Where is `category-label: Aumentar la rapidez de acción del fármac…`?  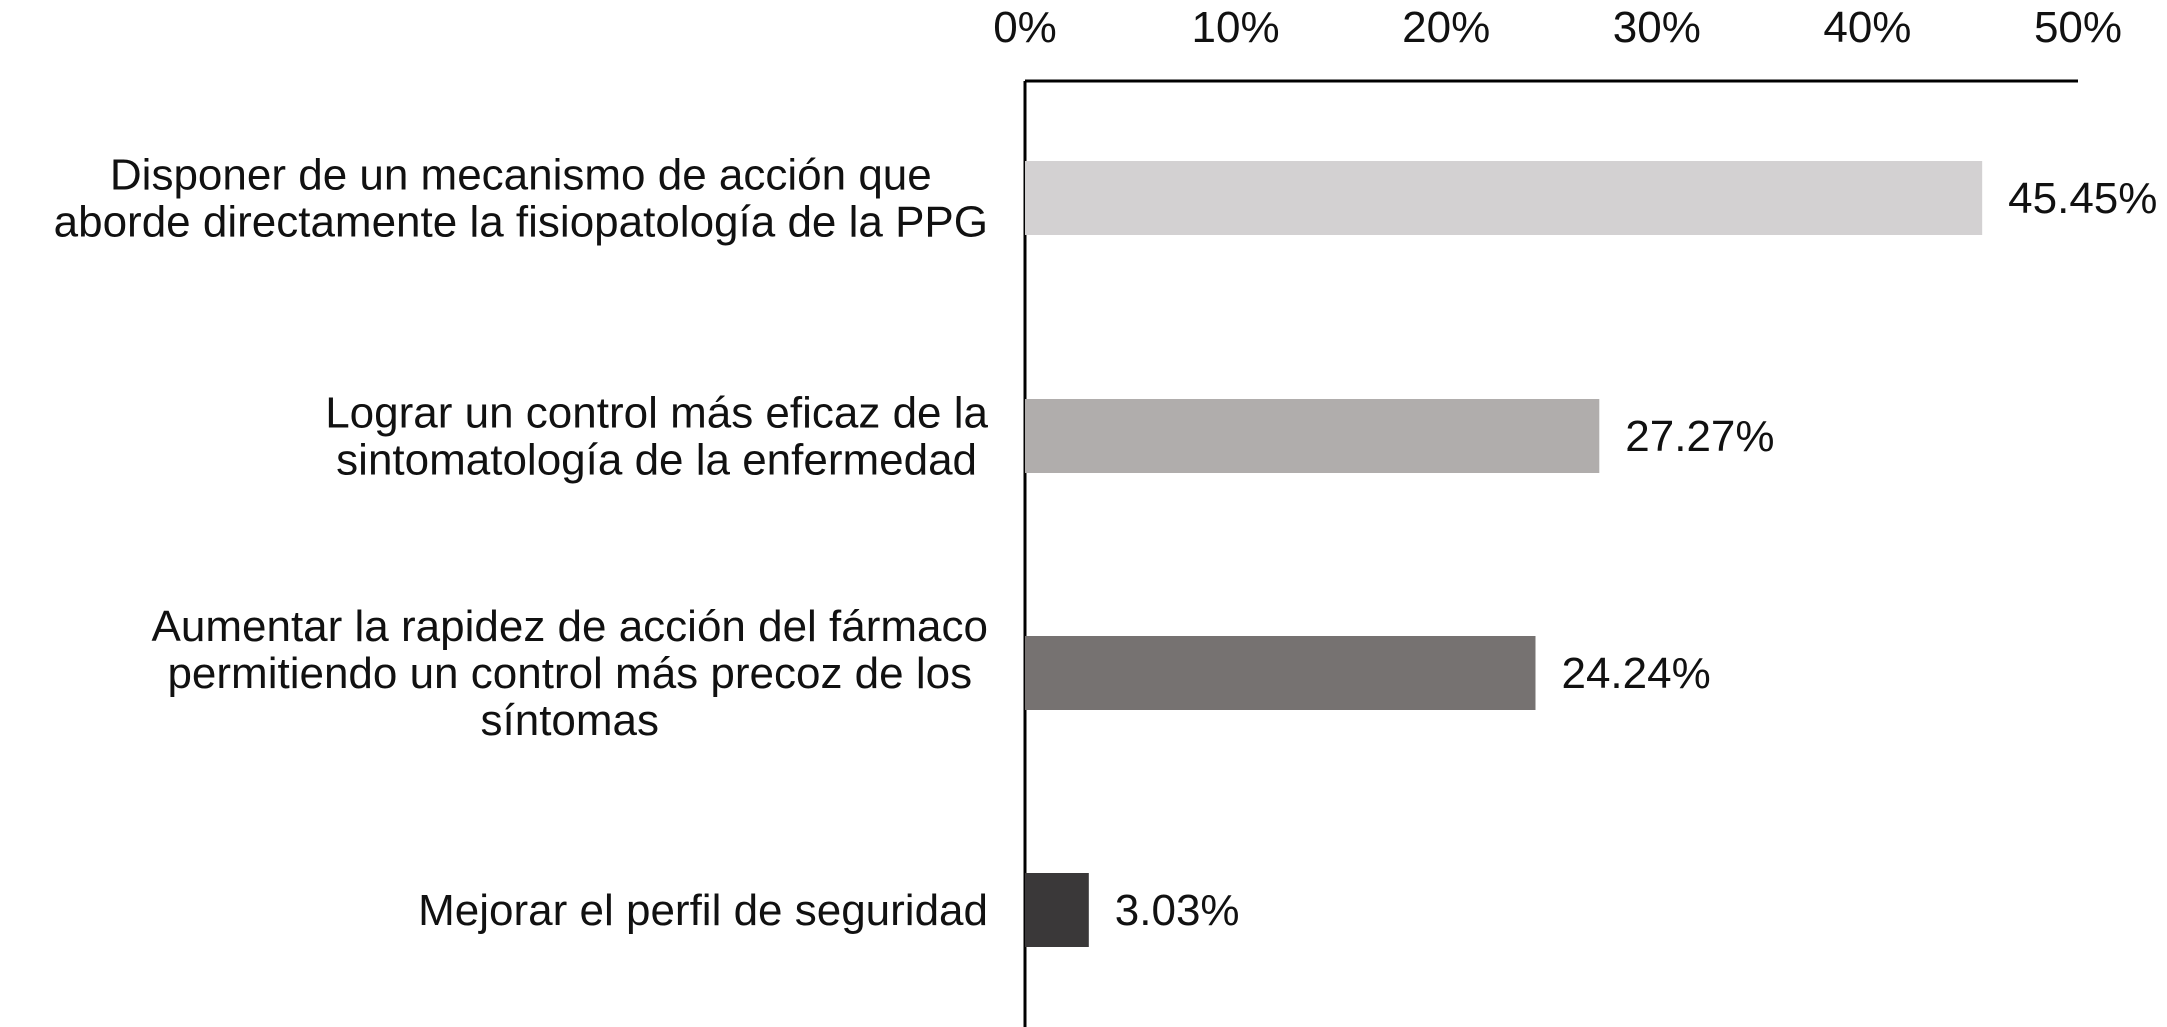
category-label: Aumentar la rapidez de acción del fármac… is located at coordinates (570, 673).